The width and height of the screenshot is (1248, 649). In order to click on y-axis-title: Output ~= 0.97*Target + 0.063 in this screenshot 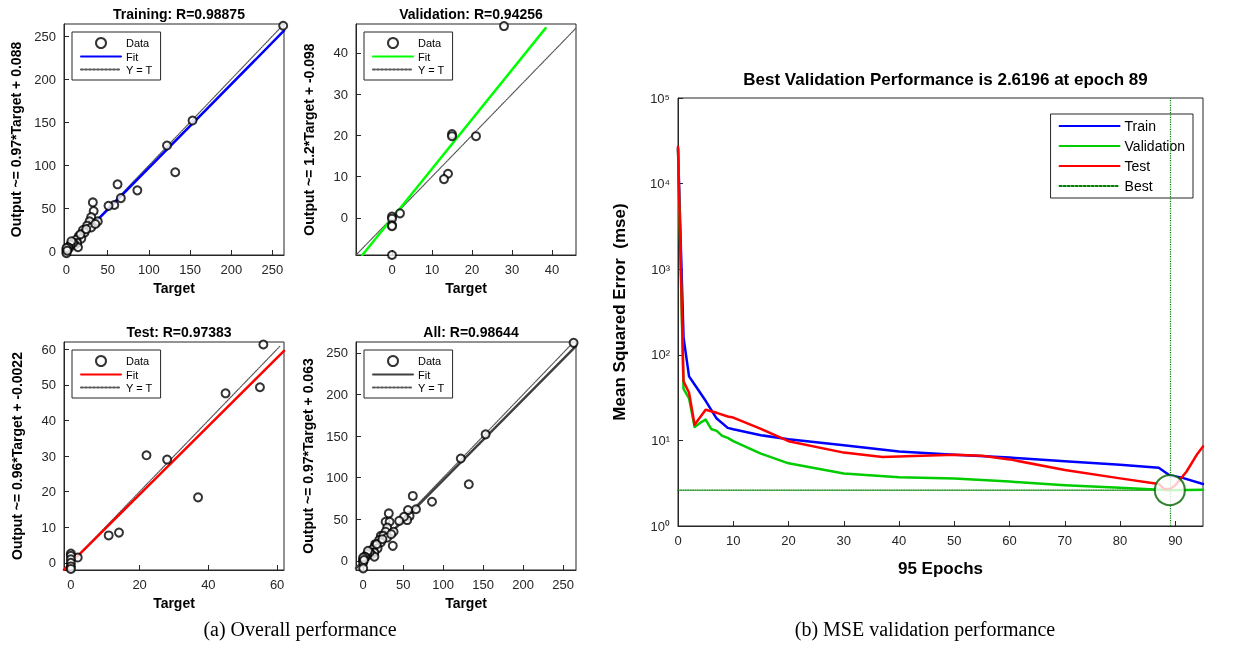, I will do `click(308, 456)`.